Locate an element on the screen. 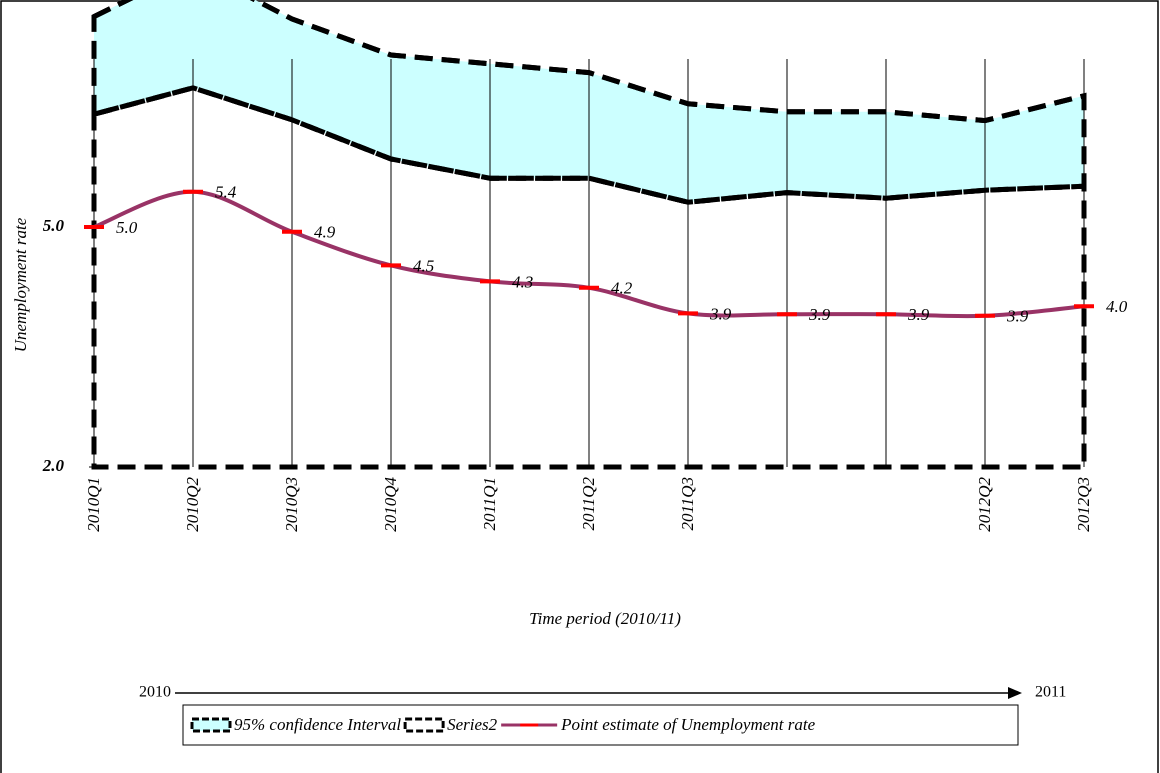  x-tick-label: 2010Q4 is located at coordinates (390, 504).